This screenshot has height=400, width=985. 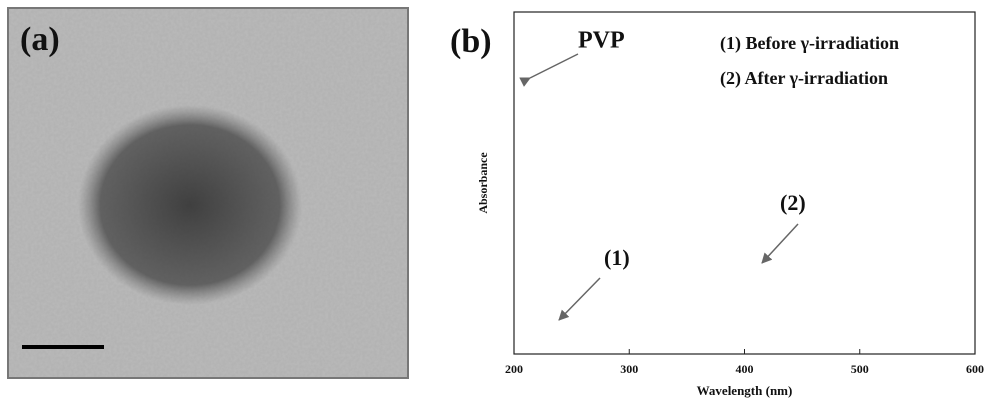 What do you see at coordinates (601, 41) in the screenshot?
I see `annotation: PVP` at bounding box center [601, 41].